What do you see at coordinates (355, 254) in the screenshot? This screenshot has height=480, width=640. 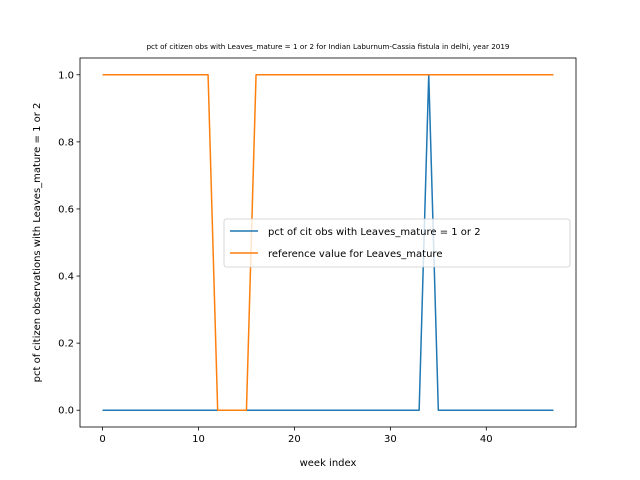 I see `legend-label: reference value for Leaves_mature` at bounding box center [355, 254].